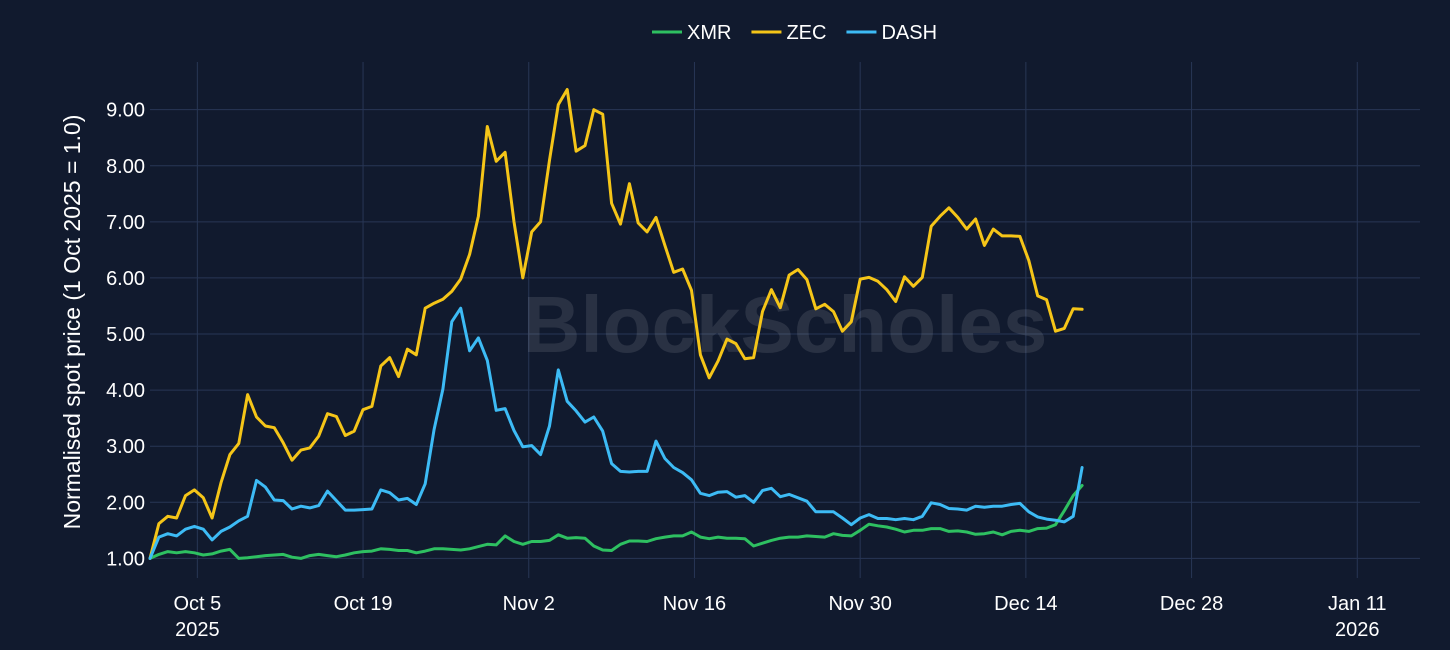 The height and width of the screenshot is (650, 1450). Describe the element at coordinates (694, 604) in the screenshot. I see `x-tick-label: Nov 16` at that location.